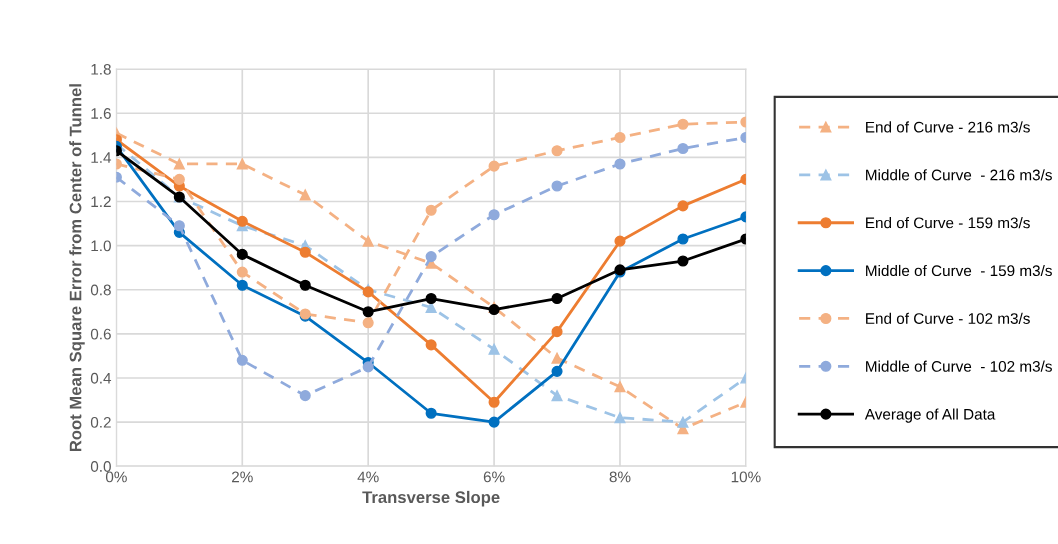 Image resolution: width=1058 pixels, height=544 pixels. What do you see at coordinates (101, 69) in the screenshot?
I see `y-tick-label: 1.8` at bounding box center [101, 69].